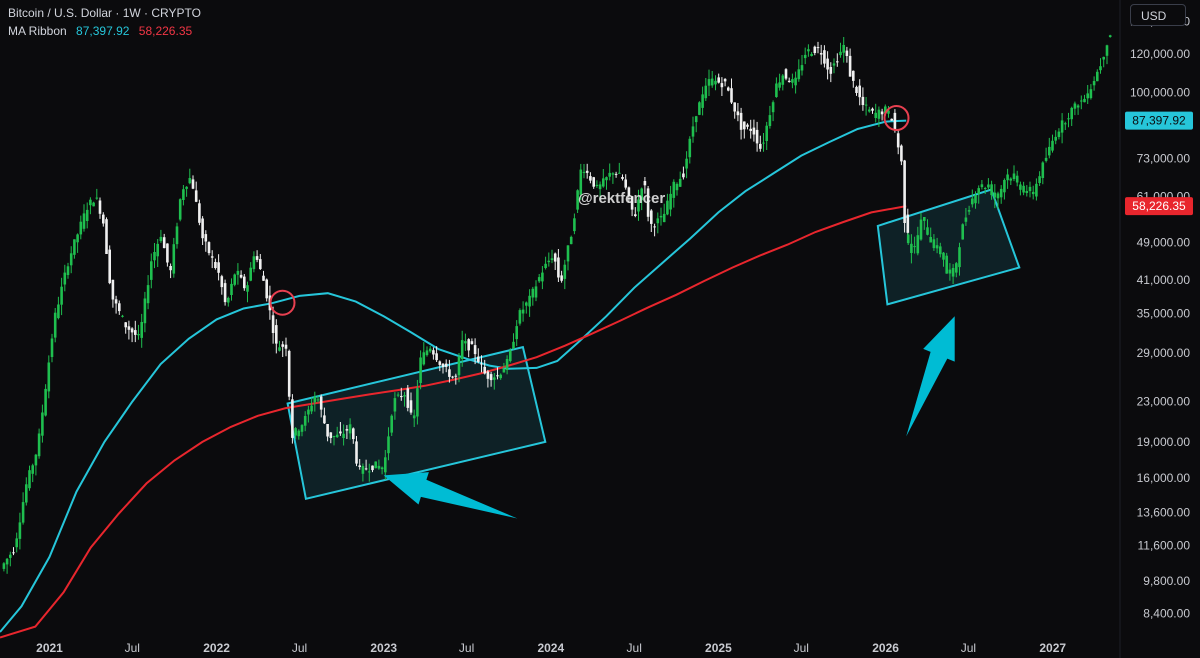  What do you see at coordinates (1164, 280) in the screenshot?
I see `y-tick-label: 41,000.00` at bounding box center [1164, 280].